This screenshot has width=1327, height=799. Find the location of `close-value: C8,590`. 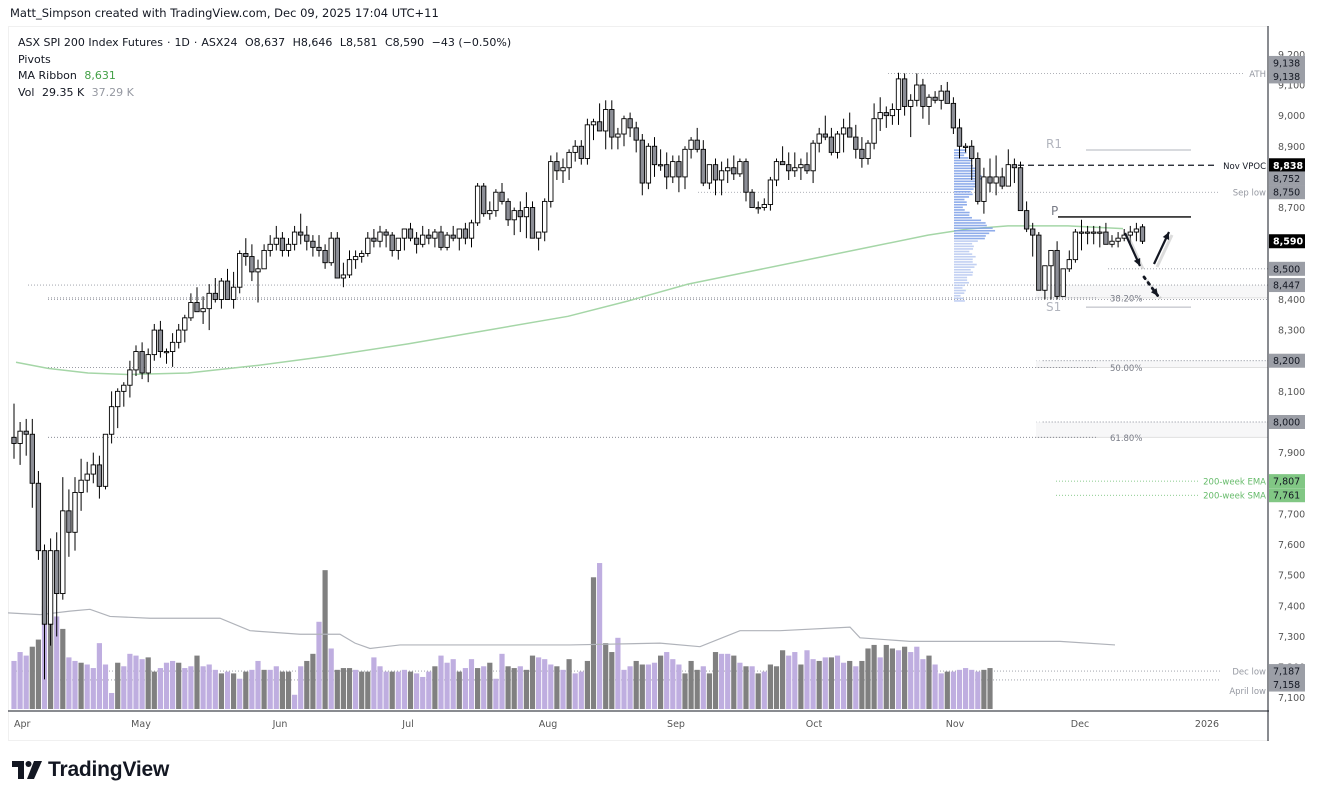

close-value: C8,590 is located at coordinates (405, 42).